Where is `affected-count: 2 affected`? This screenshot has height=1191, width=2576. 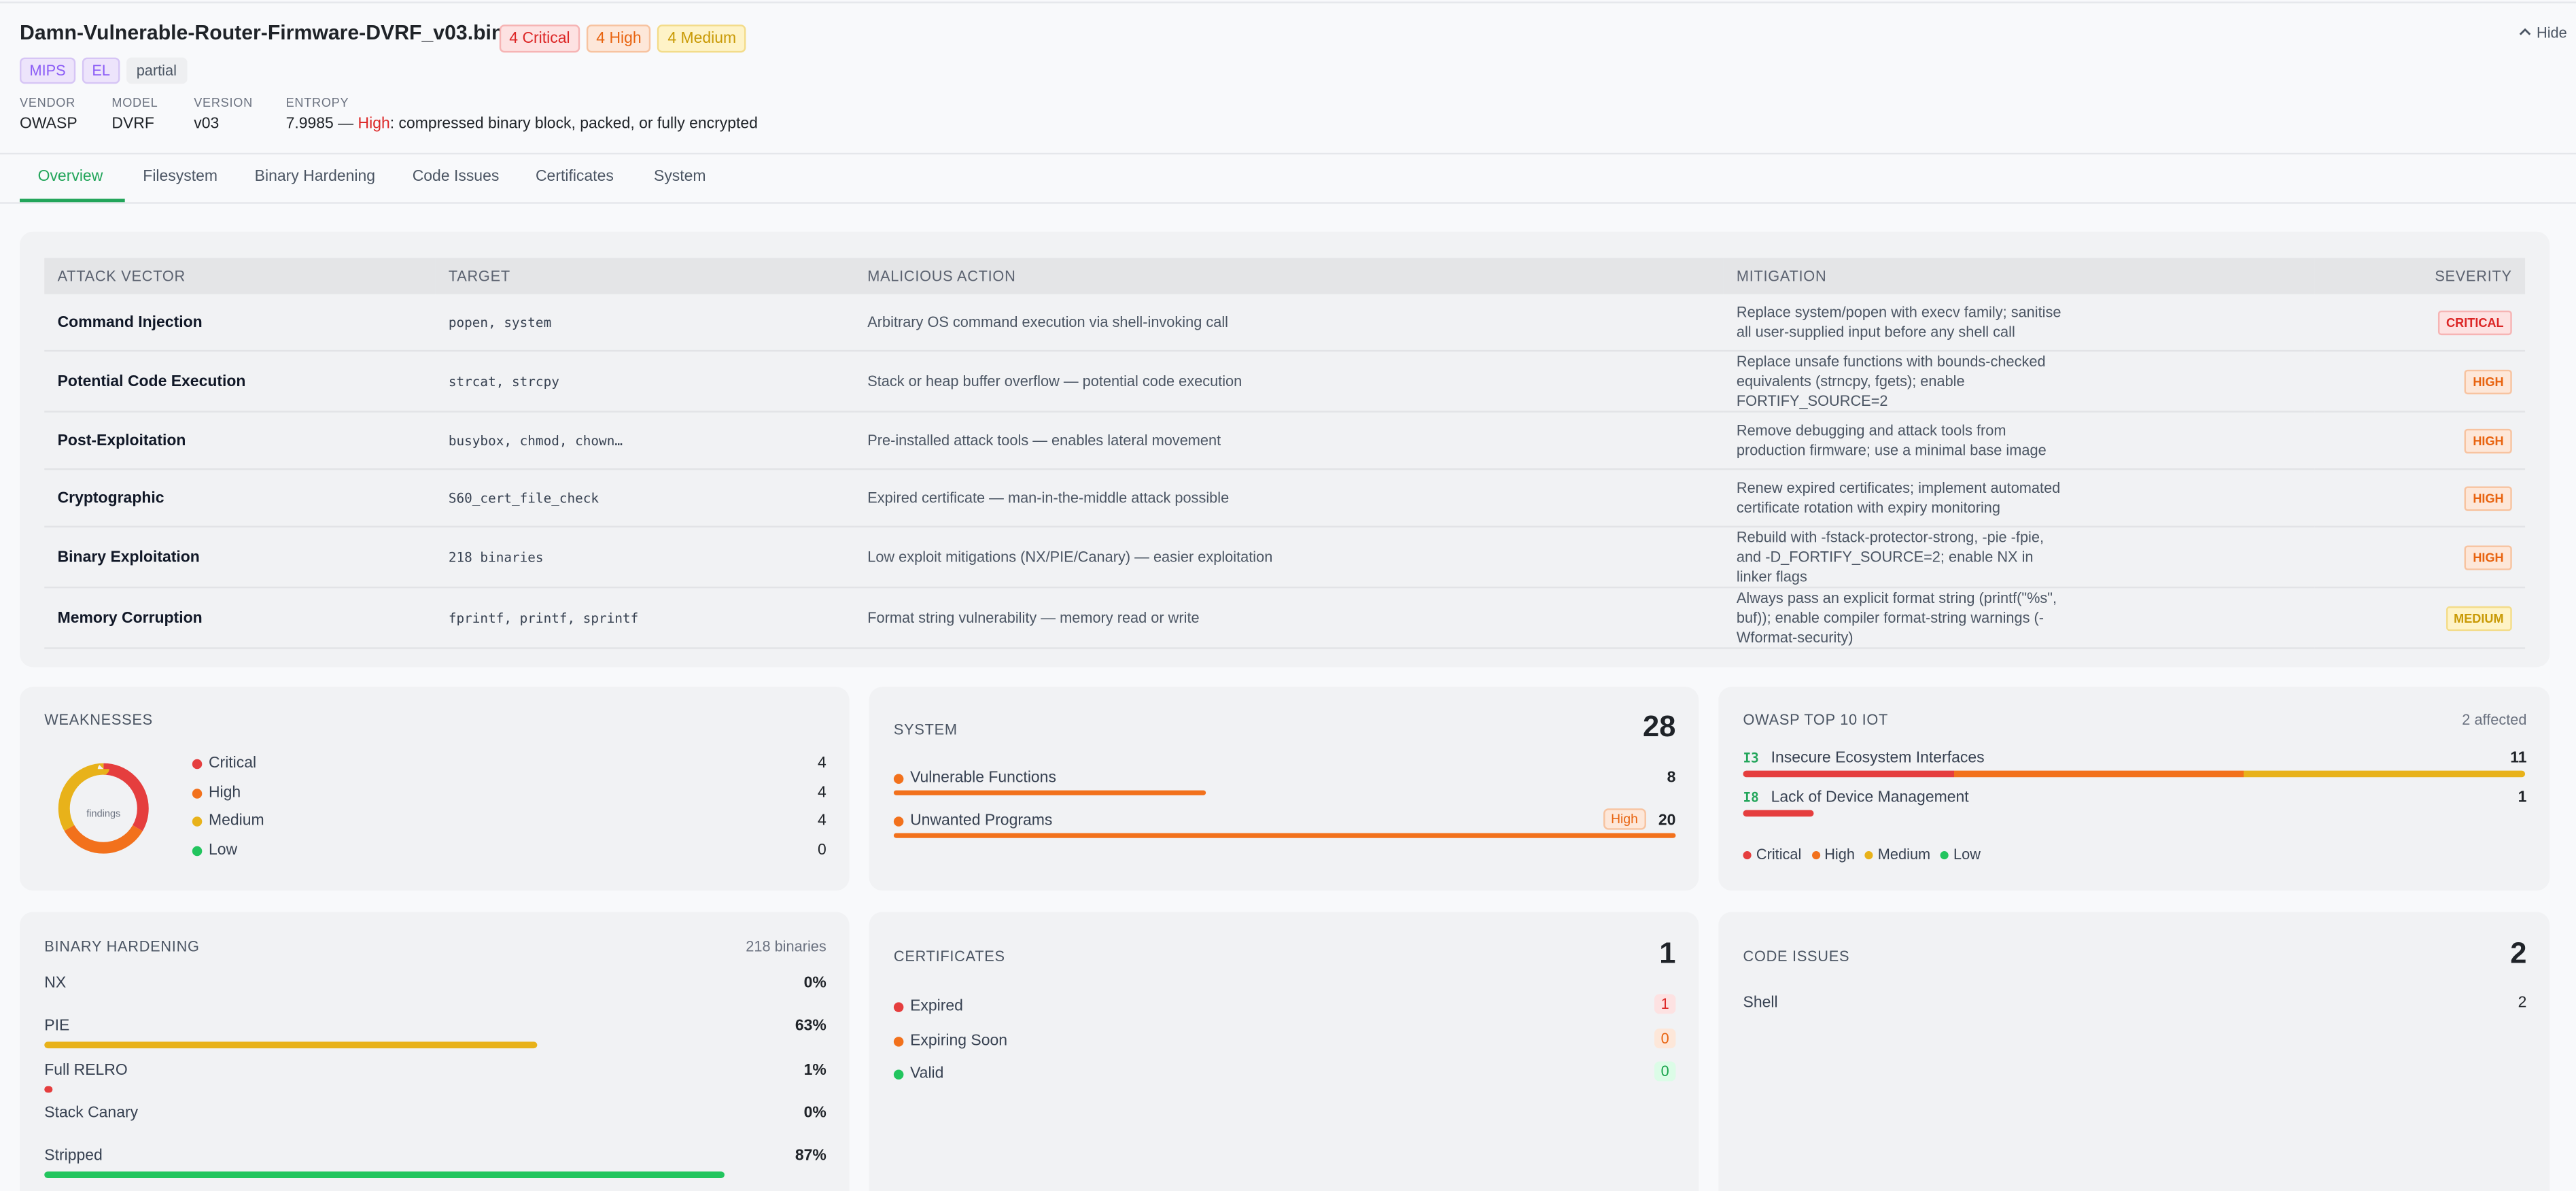 affected-count: 2 affected is located at coordinates (2494, 720).